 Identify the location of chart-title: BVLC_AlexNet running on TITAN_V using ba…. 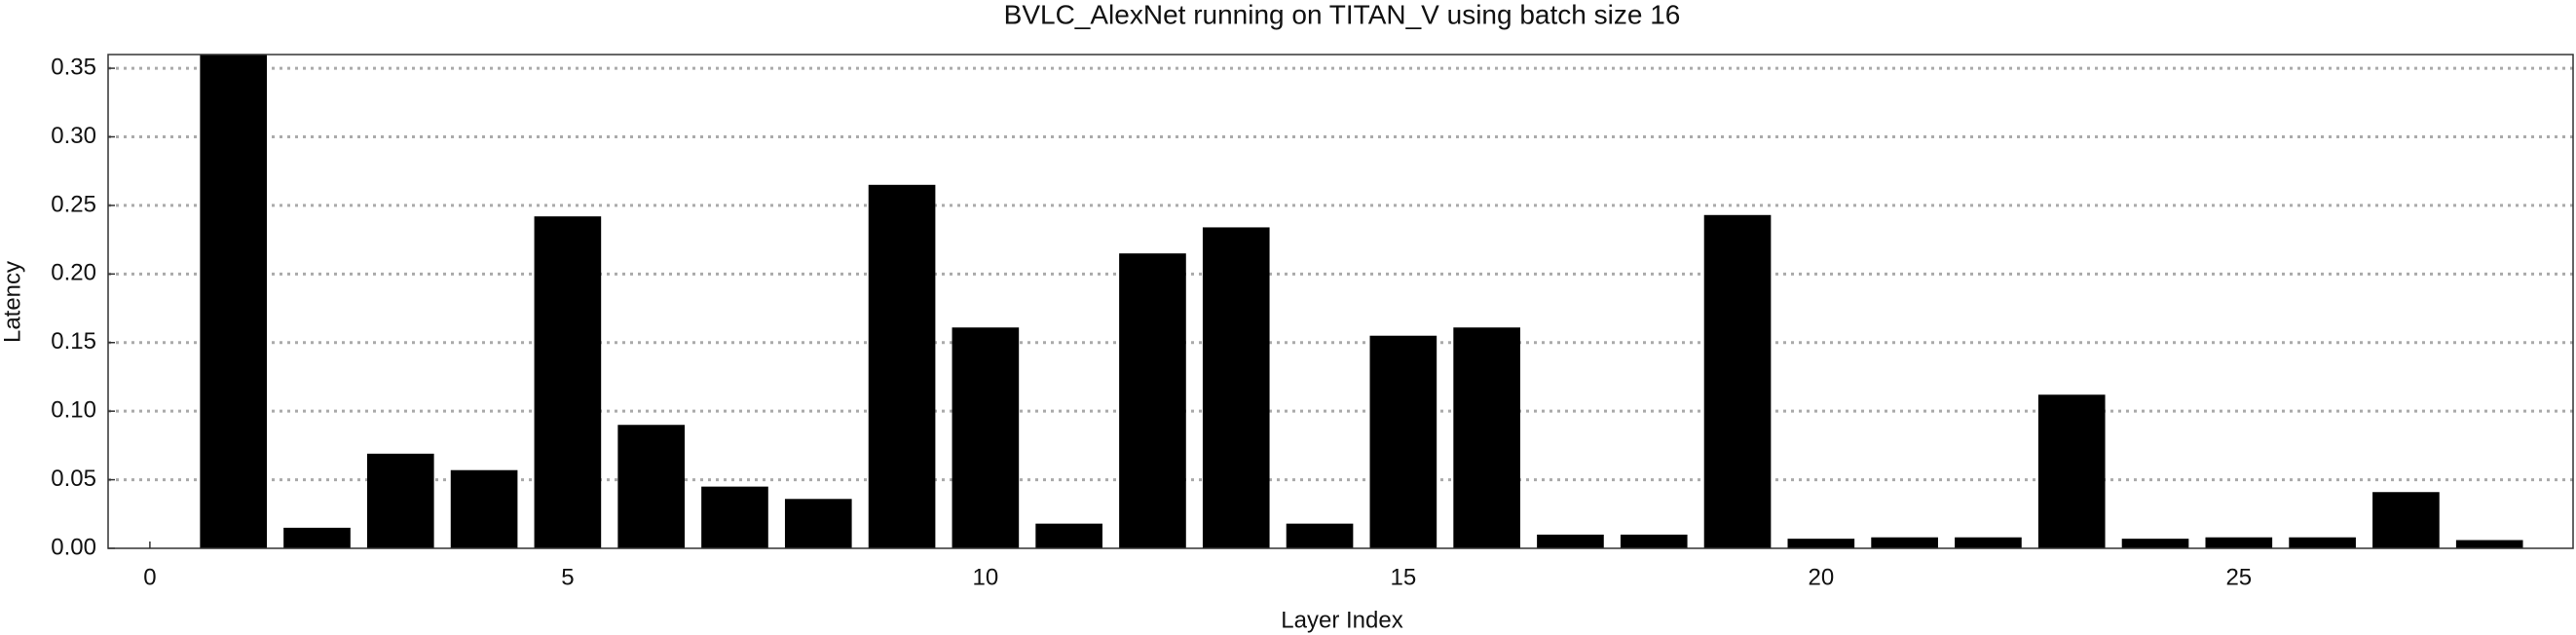
(1342, 15).